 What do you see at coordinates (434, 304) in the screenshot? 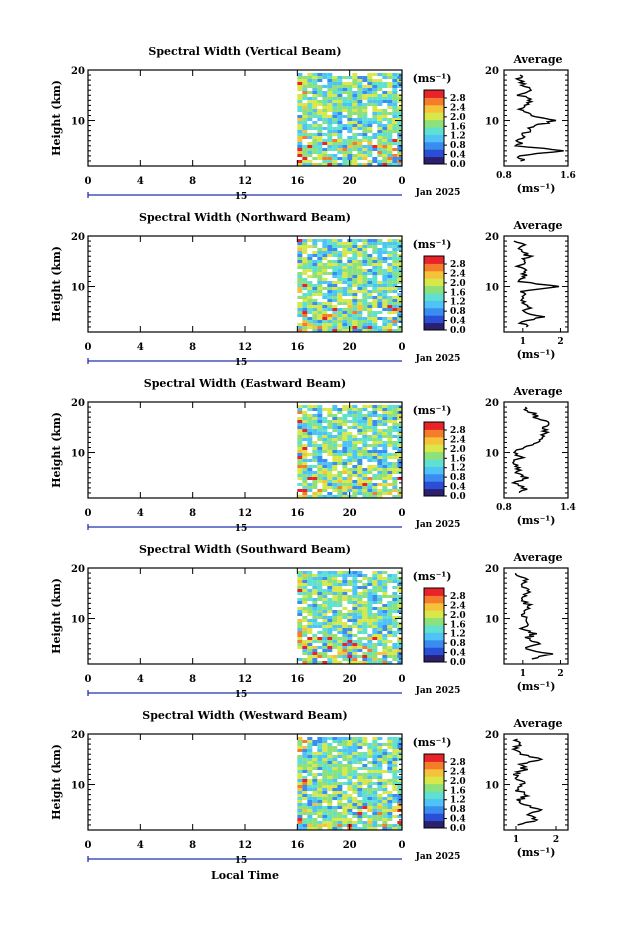
I see `colorbar-segment` at bounding box center [434, 304].